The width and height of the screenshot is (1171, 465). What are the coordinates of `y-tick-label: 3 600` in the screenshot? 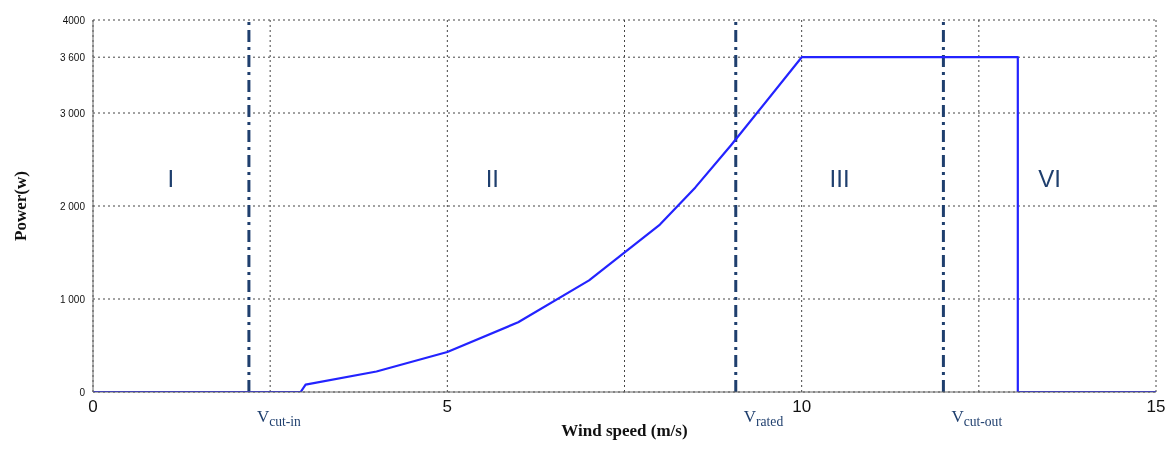 It's located at (72, 57).